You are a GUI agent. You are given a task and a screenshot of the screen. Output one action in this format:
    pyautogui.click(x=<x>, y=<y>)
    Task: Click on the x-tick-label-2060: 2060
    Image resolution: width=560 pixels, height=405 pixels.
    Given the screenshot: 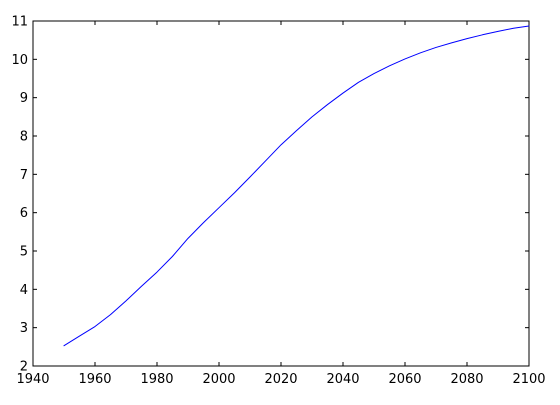 What is the action you would take?
    pyautogui.click(x=404, y=379)
    